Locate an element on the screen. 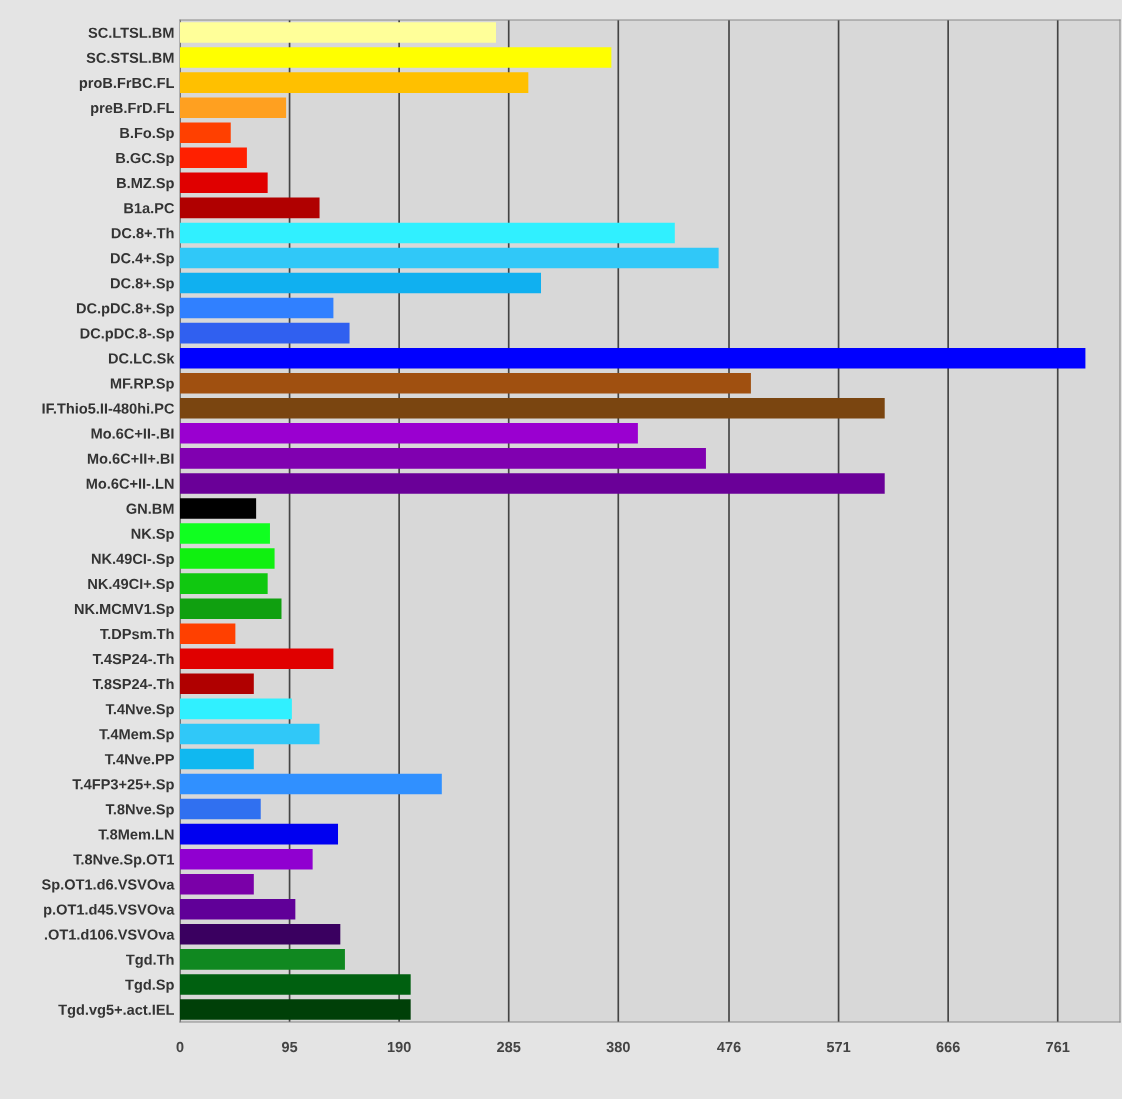  y-tick-label: NK.Sp is located at coordinates (152, 535).